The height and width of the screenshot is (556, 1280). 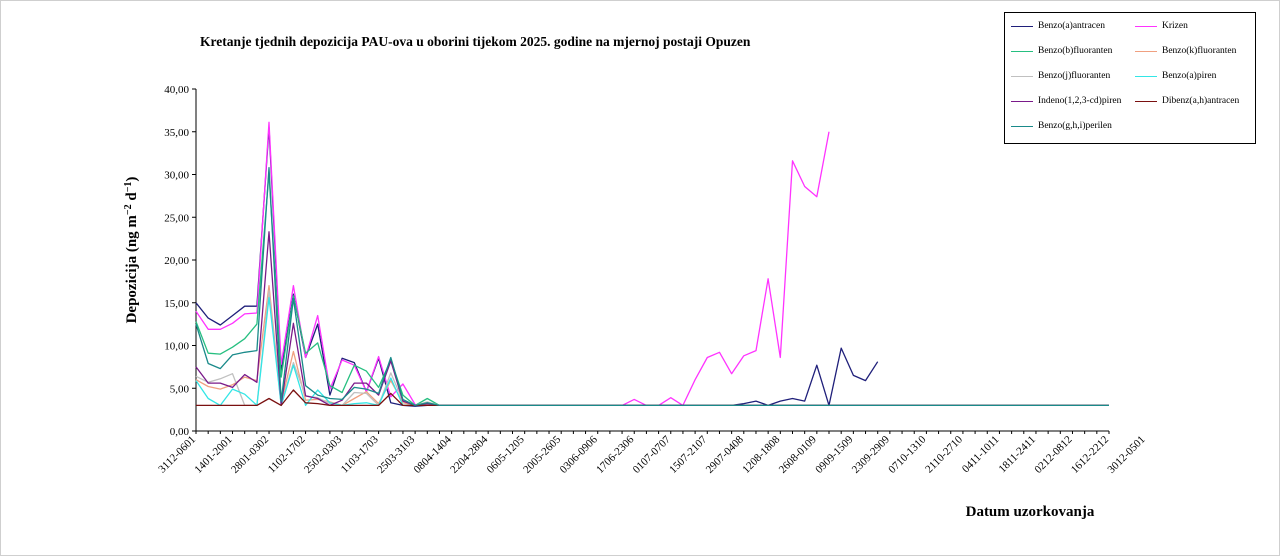 I want to click on y-tick-label: 0,00, so click(x=180, y=432).